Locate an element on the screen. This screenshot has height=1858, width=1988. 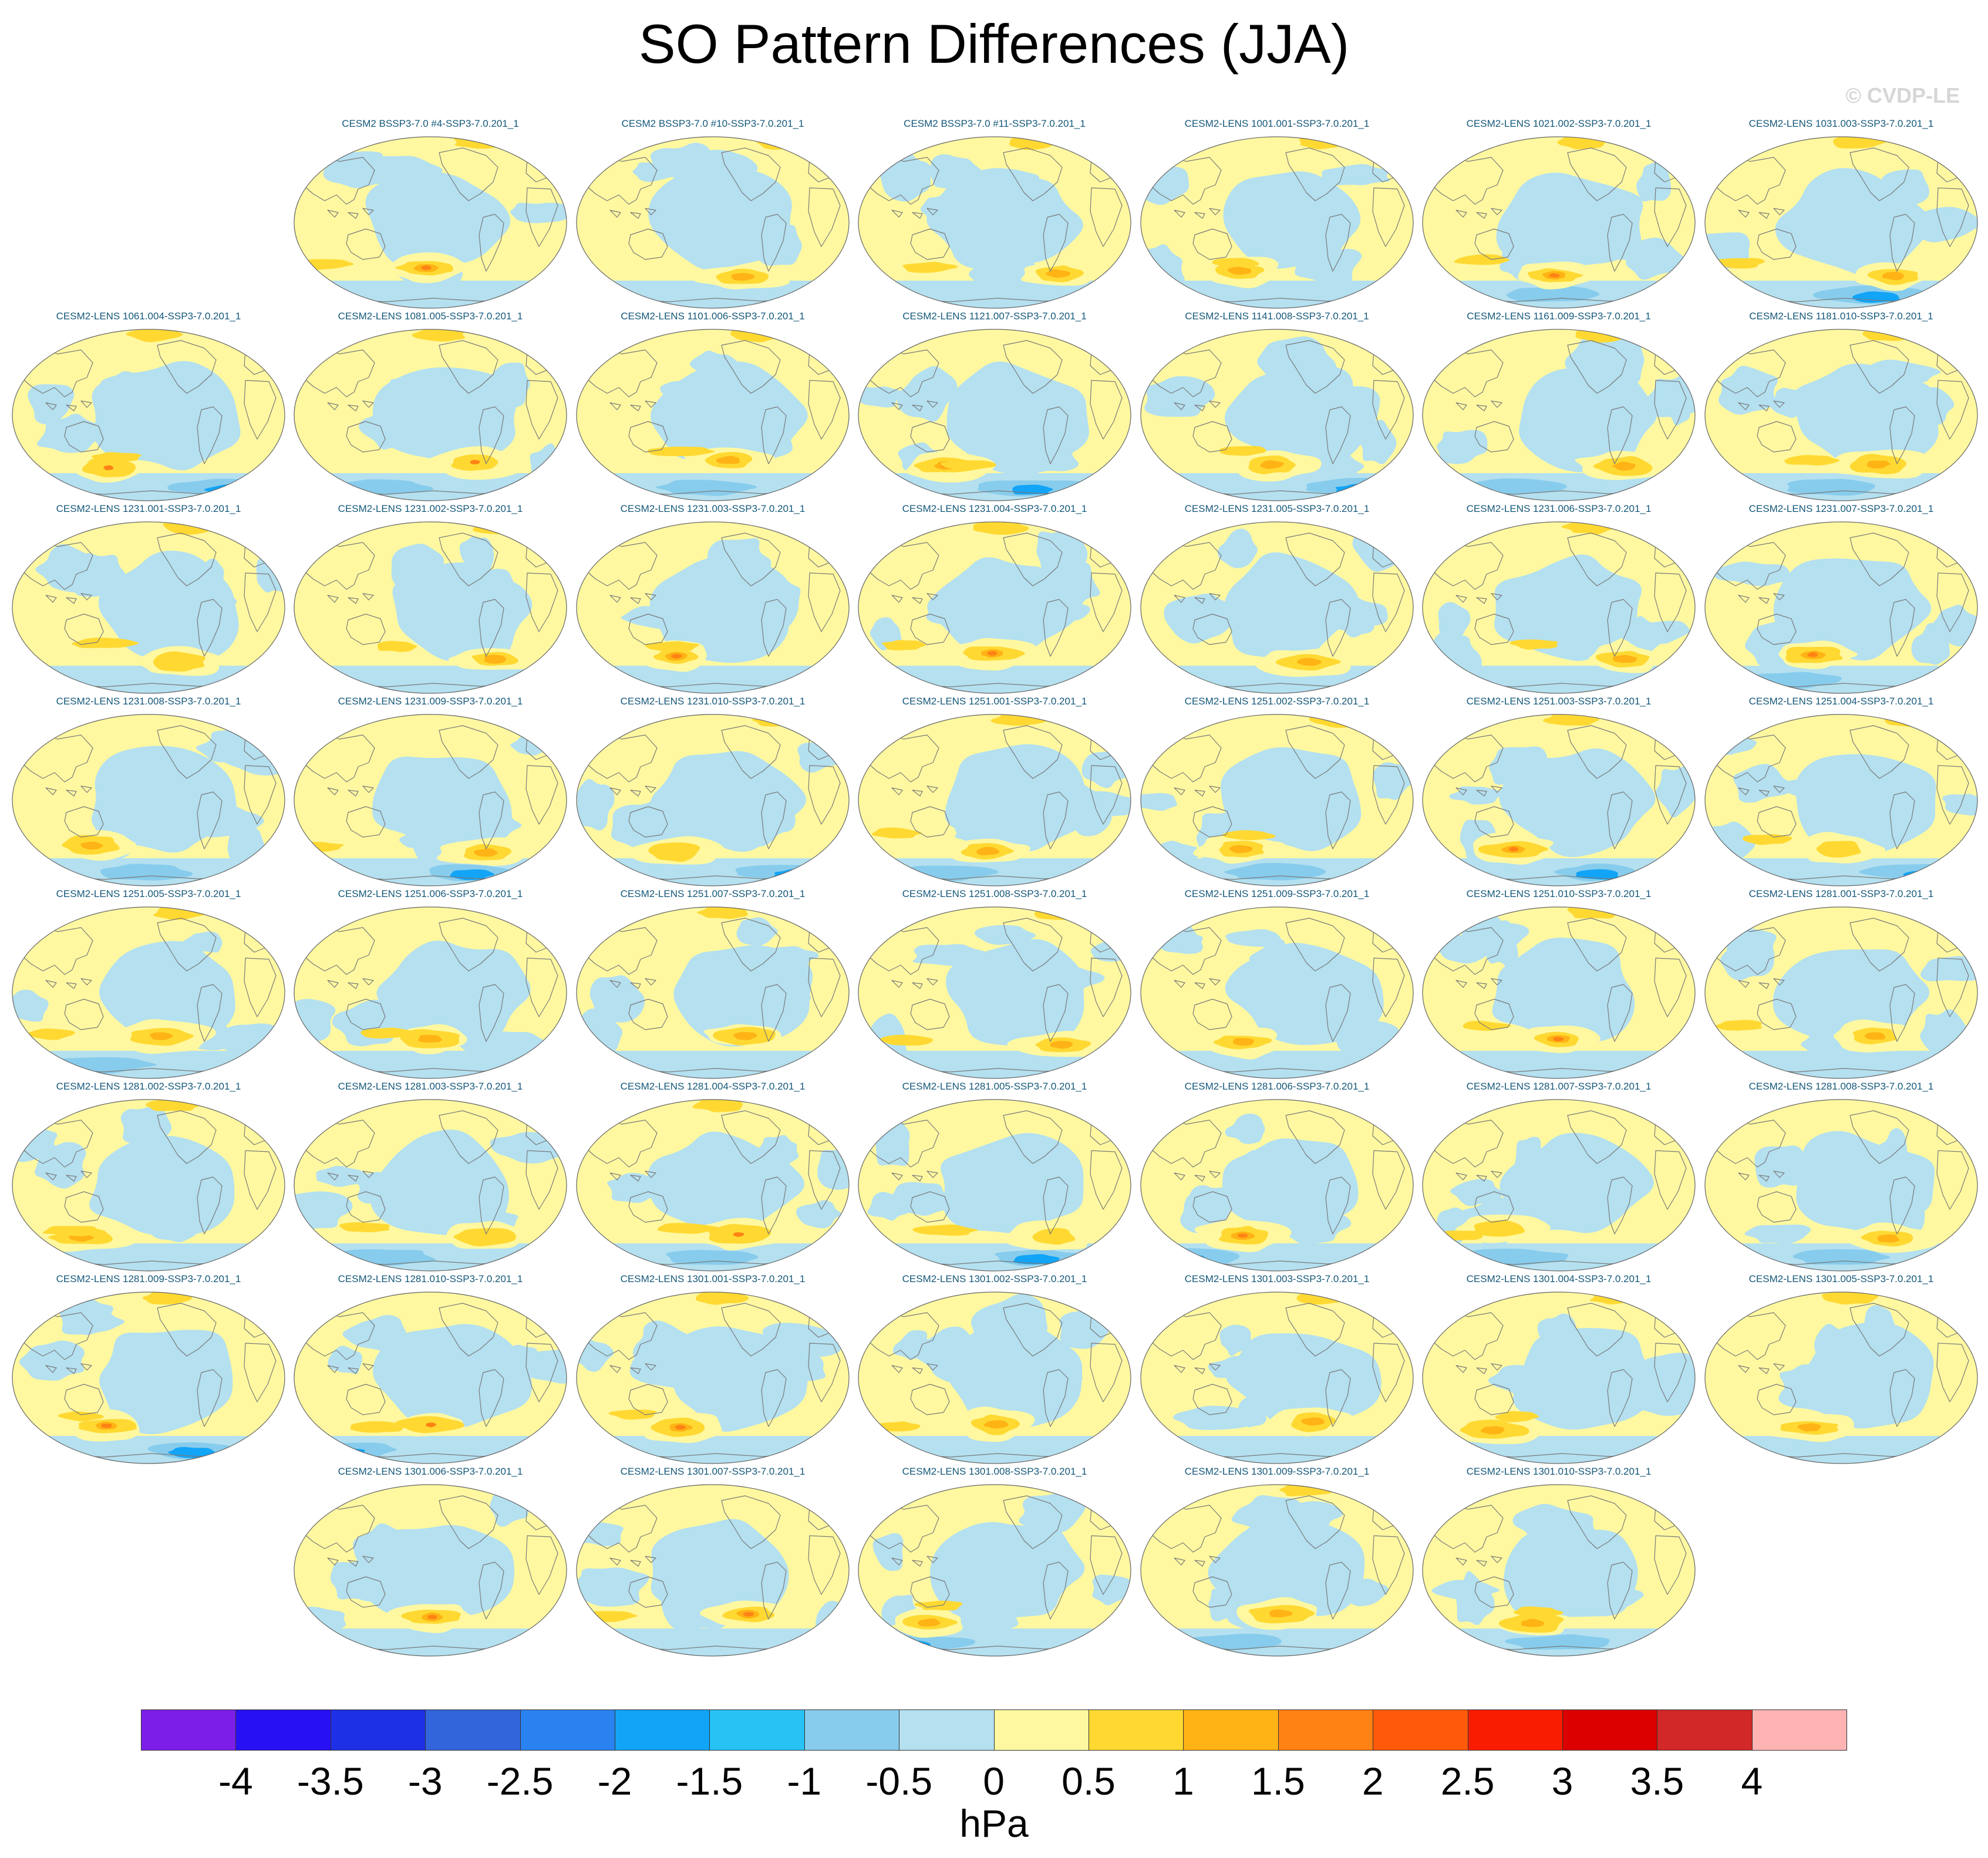
map-panel: CESM2-LENS 1301.007-SSP3-7.0.201_1 is located at coordinates (713, 1562).